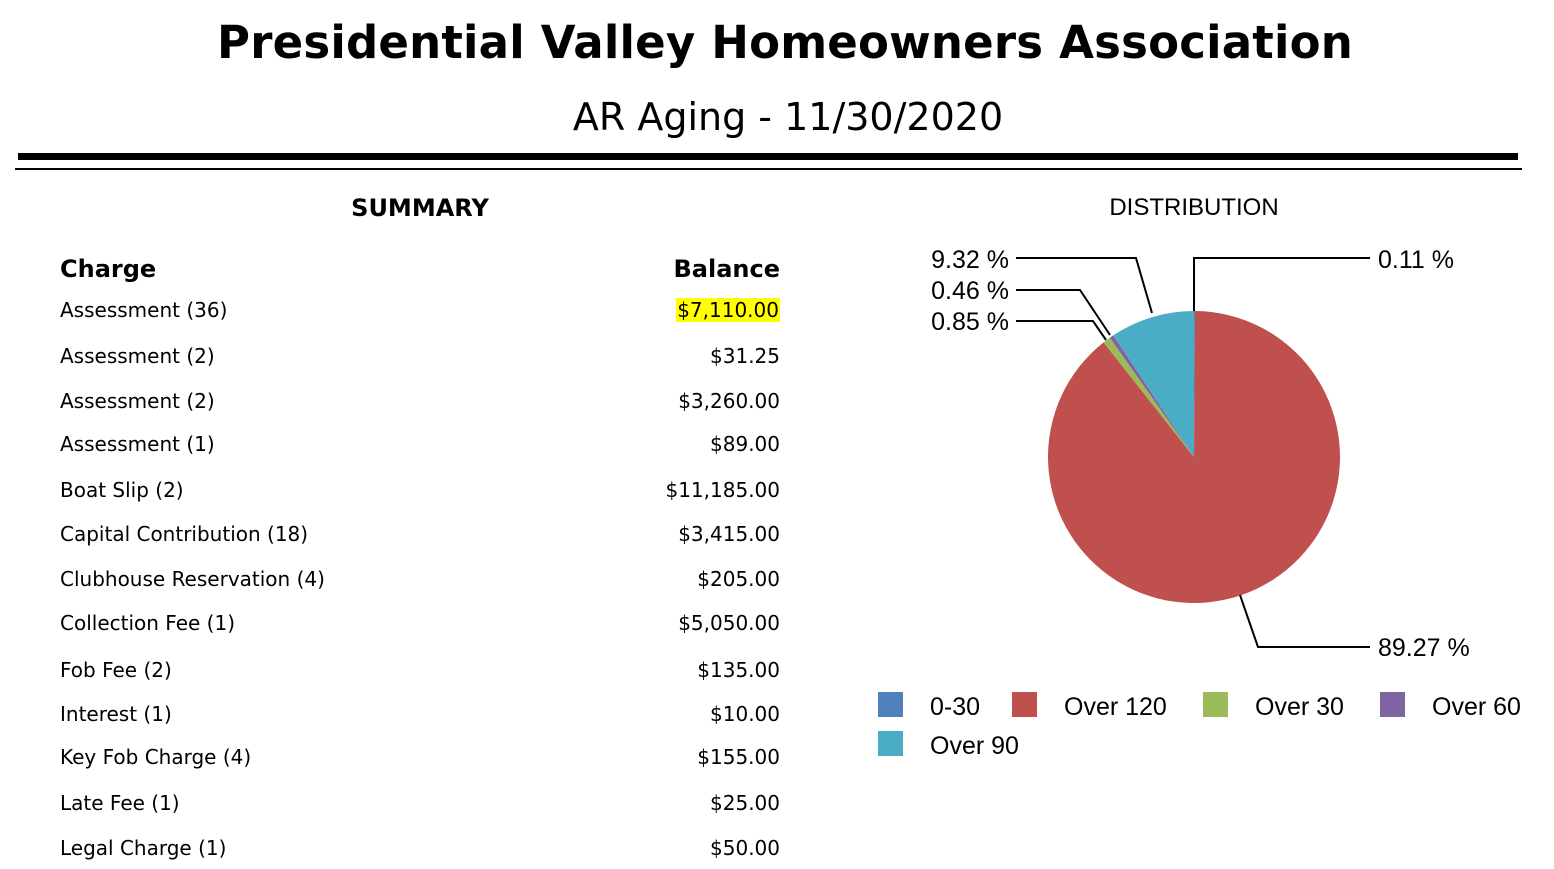 The image size is (1554, 869). What do you see at coordinates (420, 673) in the screenshot?
I see `summary-row: Fob Fee (2) $135.00` at bounding box center [420, 673].